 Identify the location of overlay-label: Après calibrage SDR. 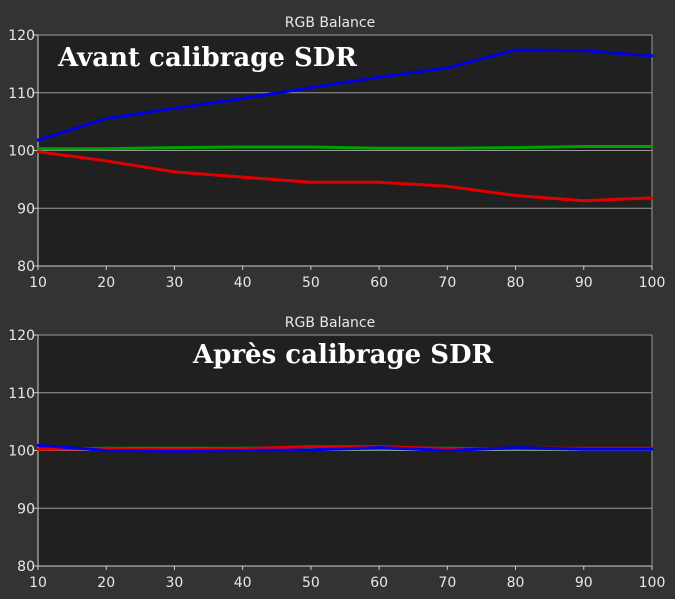
(343, 355).